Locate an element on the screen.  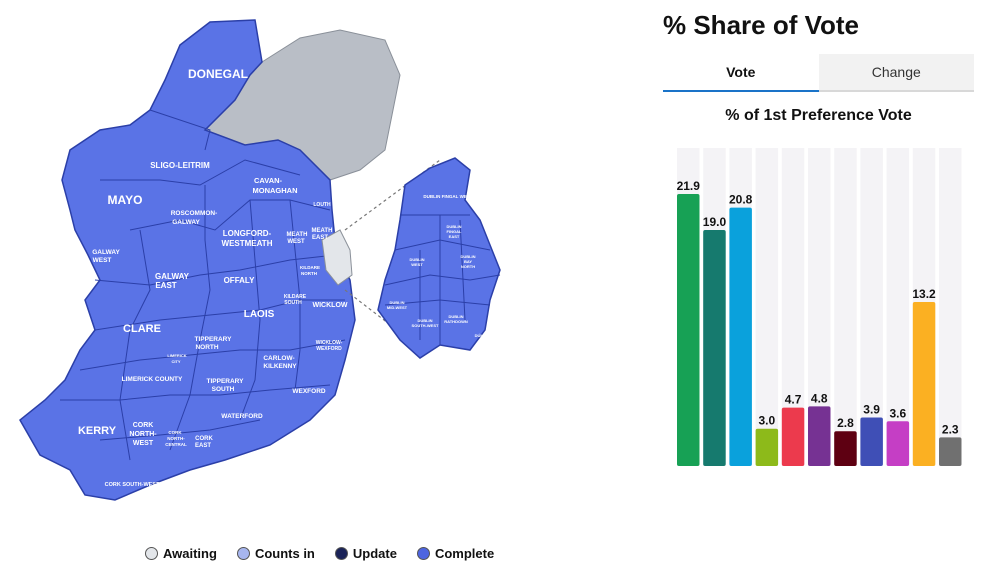
label-cork-east-2: EAST is located at coordinates (203, 446).